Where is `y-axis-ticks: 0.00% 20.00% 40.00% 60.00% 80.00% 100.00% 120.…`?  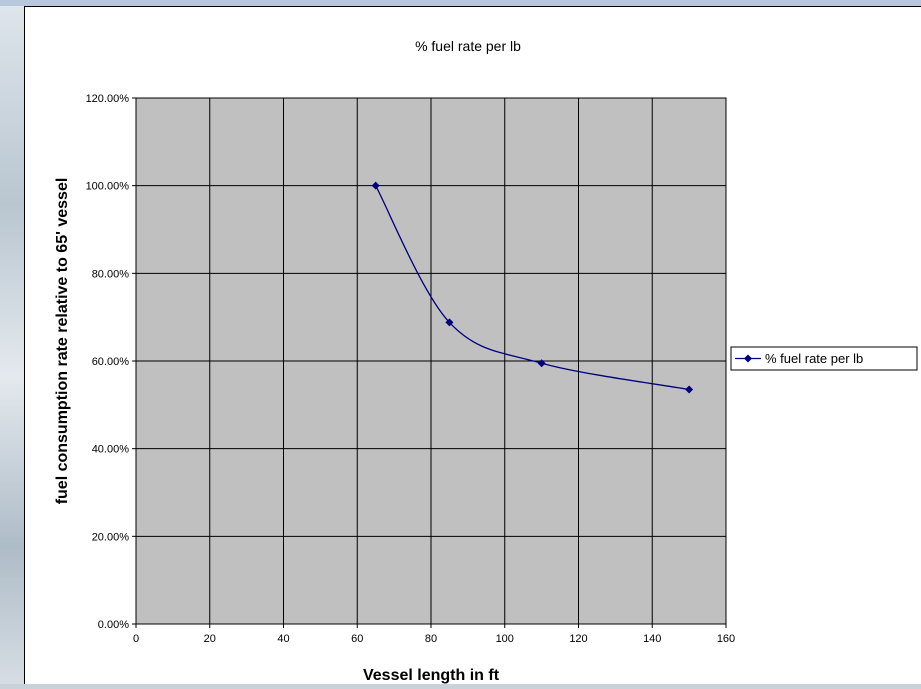 y-axis-ticks: 0.00% 20.00% 40.00% 60.00% 80.00% 100.00% 120.… is located at coordinates (111, 362).